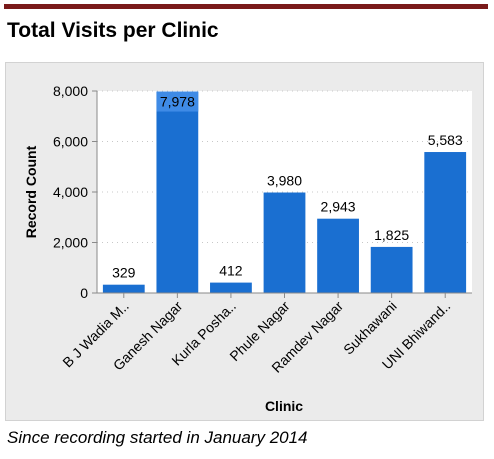 Image resolution: width=494 pixels, height=459 pixels. I want to click on bar-data-label: 412, so click(231, 271).